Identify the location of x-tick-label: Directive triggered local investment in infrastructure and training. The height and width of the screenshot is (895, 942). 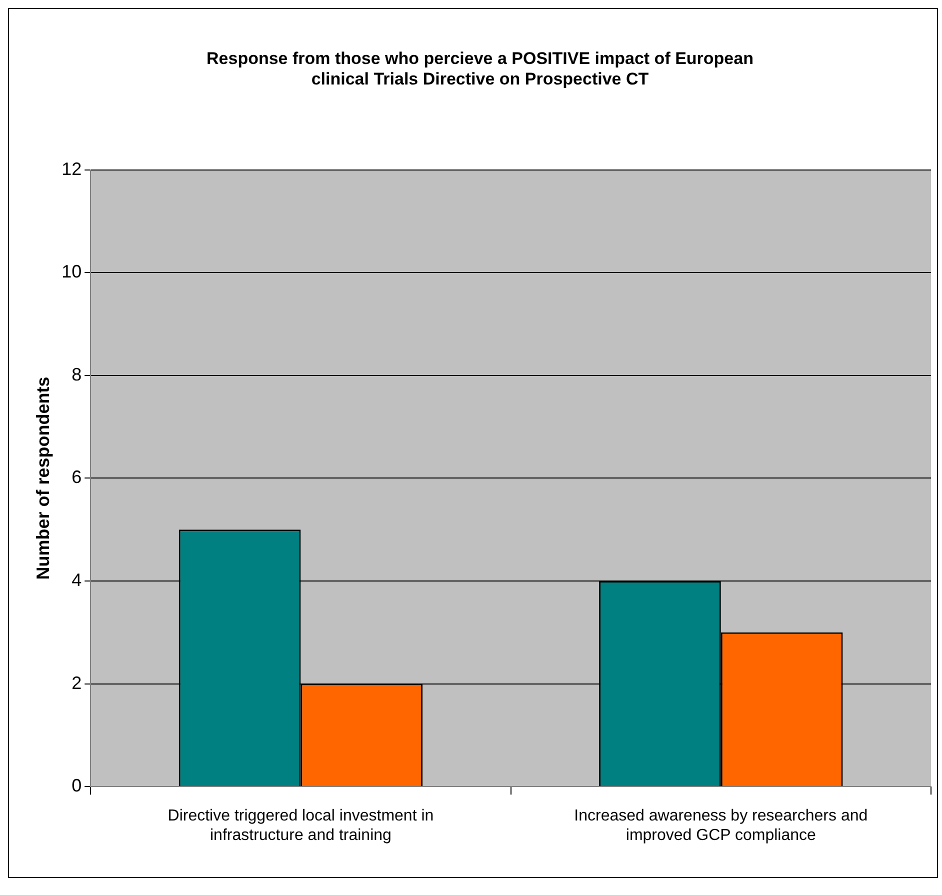
(301, 826).